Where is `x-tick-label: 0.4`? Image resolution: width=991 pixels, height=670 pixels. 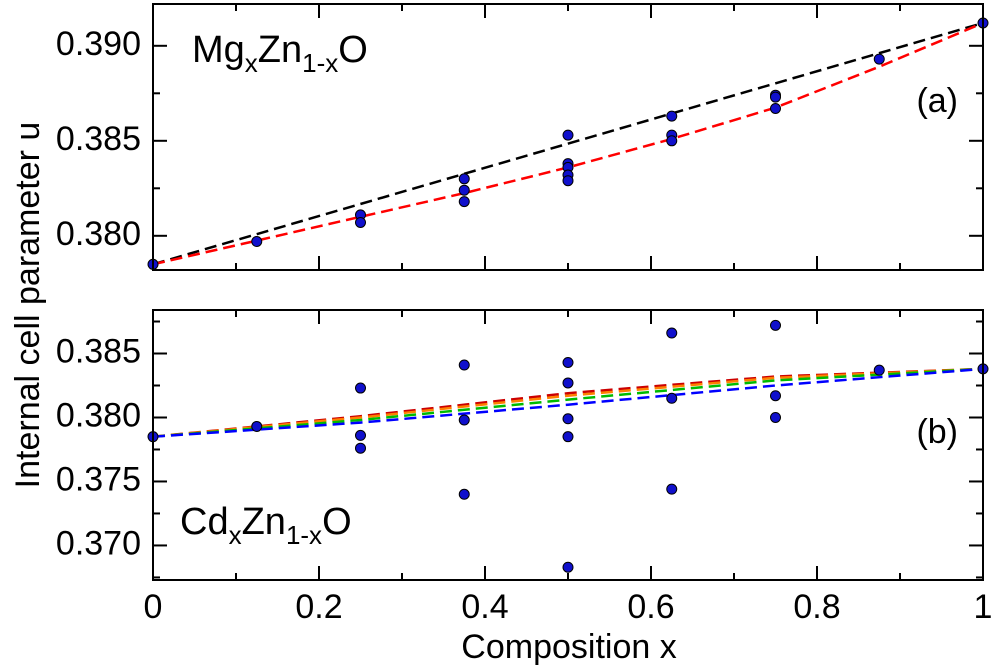
x-tick-label: 0.4 is located at coordinates (484, 607).